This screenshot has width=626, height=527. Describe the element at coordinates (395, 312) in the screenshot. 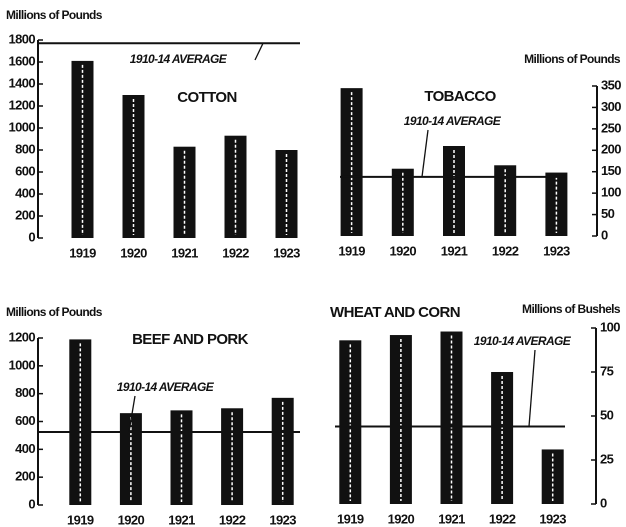

I see `panel-title: WHEAT AND CORN` at that location.